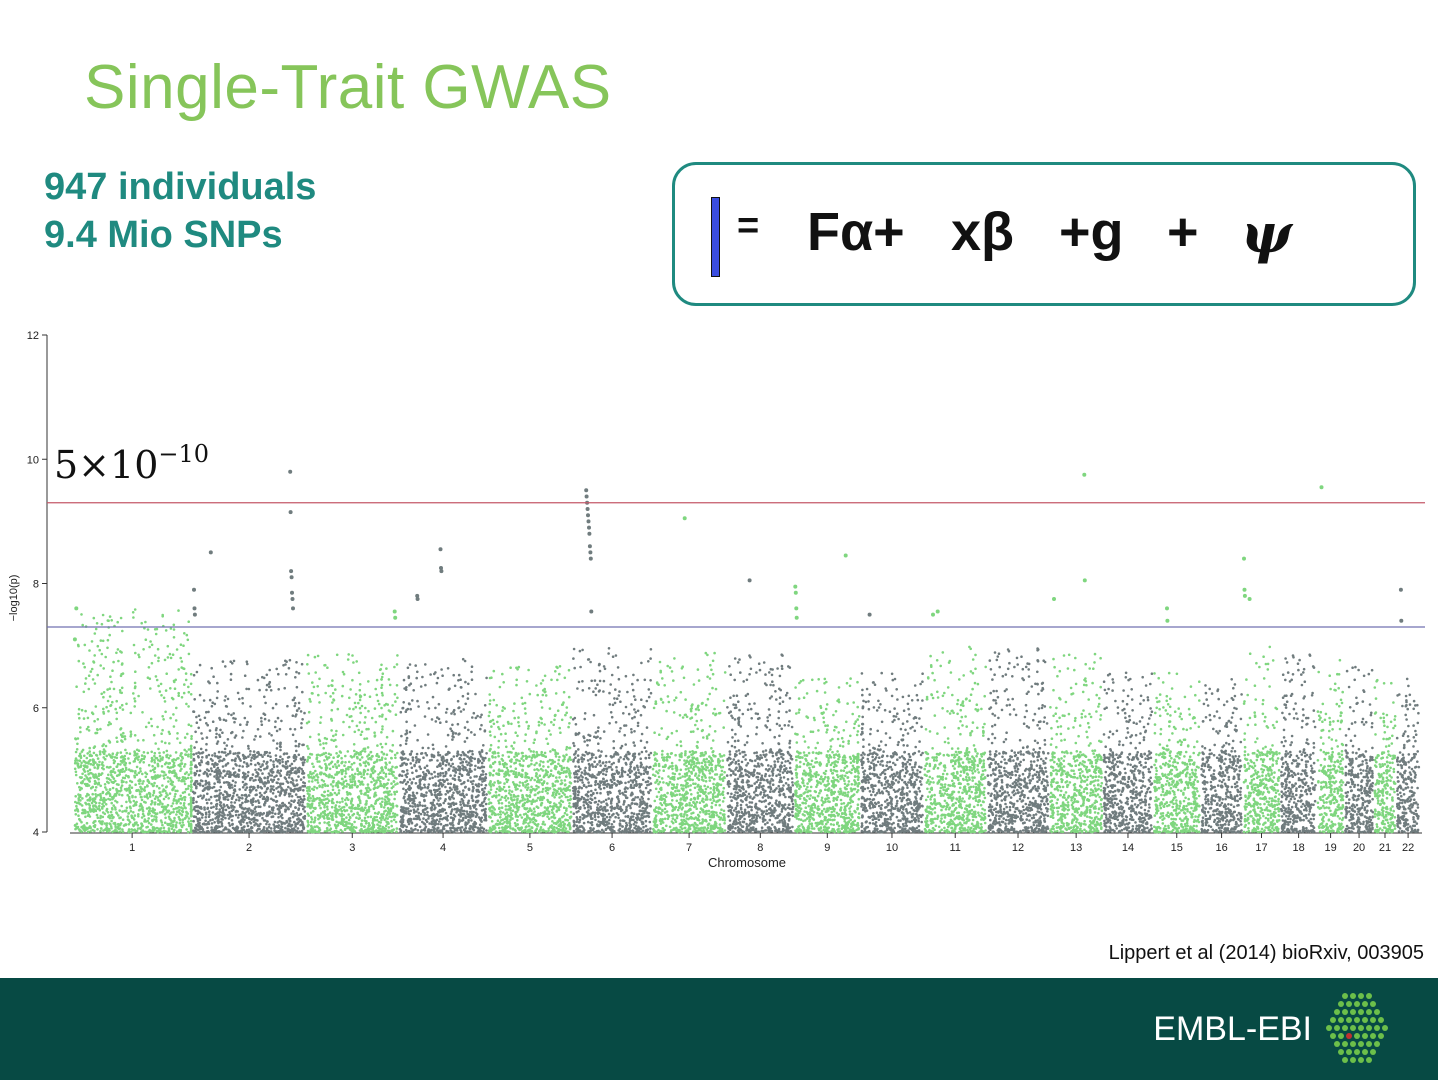 The image size is (1438, 1080). Describe the element at coordinates (394, 611) in the screenshot. I see `significant-snp-point` at that location.